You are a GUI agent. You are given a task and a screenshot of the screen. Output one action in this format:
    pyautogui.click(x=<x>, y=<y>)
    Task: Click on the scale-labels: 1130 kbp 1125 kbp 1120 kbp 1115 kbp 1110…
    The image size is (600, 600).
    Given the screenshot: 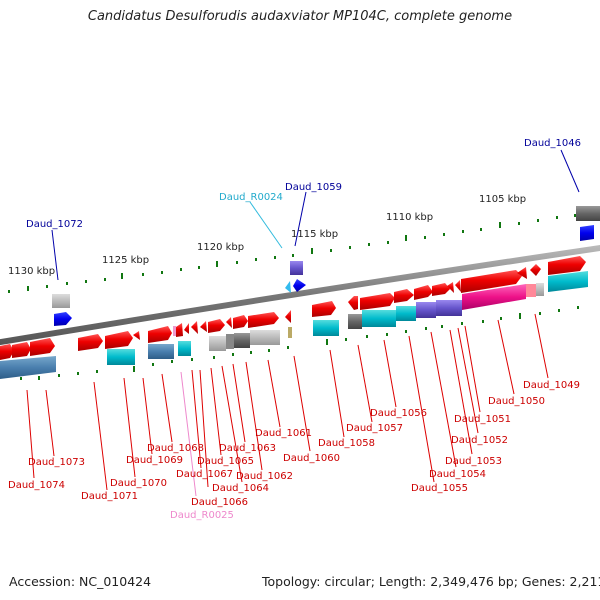 What is the action you would take?
    pyautogui.click(x=267, y=235)
    